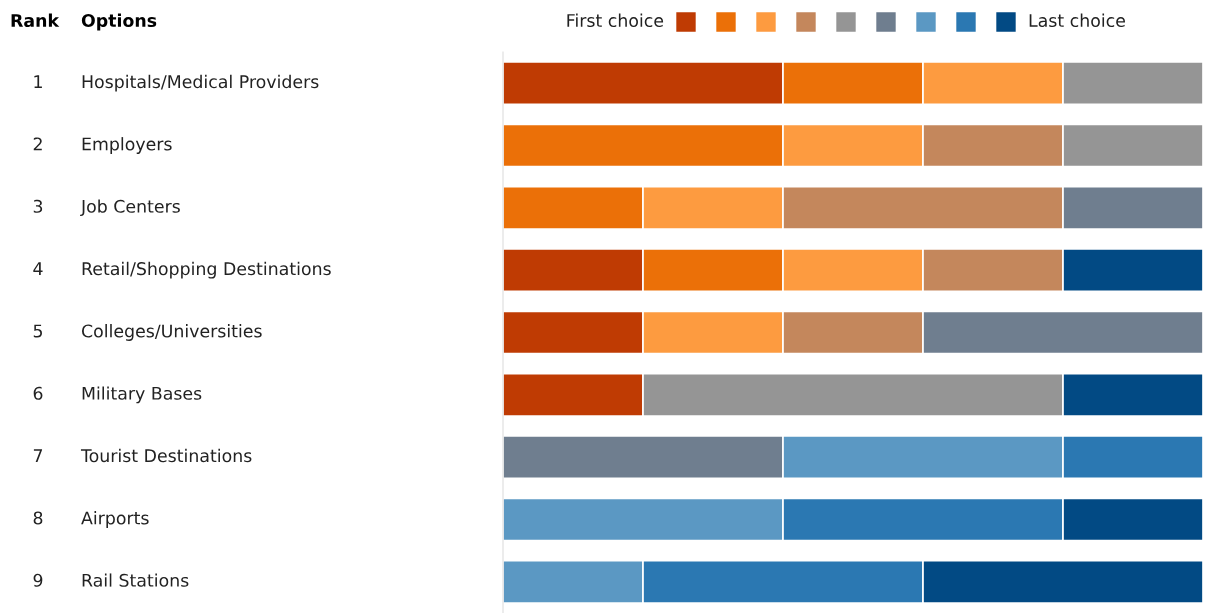 This screenshot has width=1209, height=613. What do you see at coordinates (38, 393) in the screenshot?
I see `text: 6` at bounding box center [38, 393].